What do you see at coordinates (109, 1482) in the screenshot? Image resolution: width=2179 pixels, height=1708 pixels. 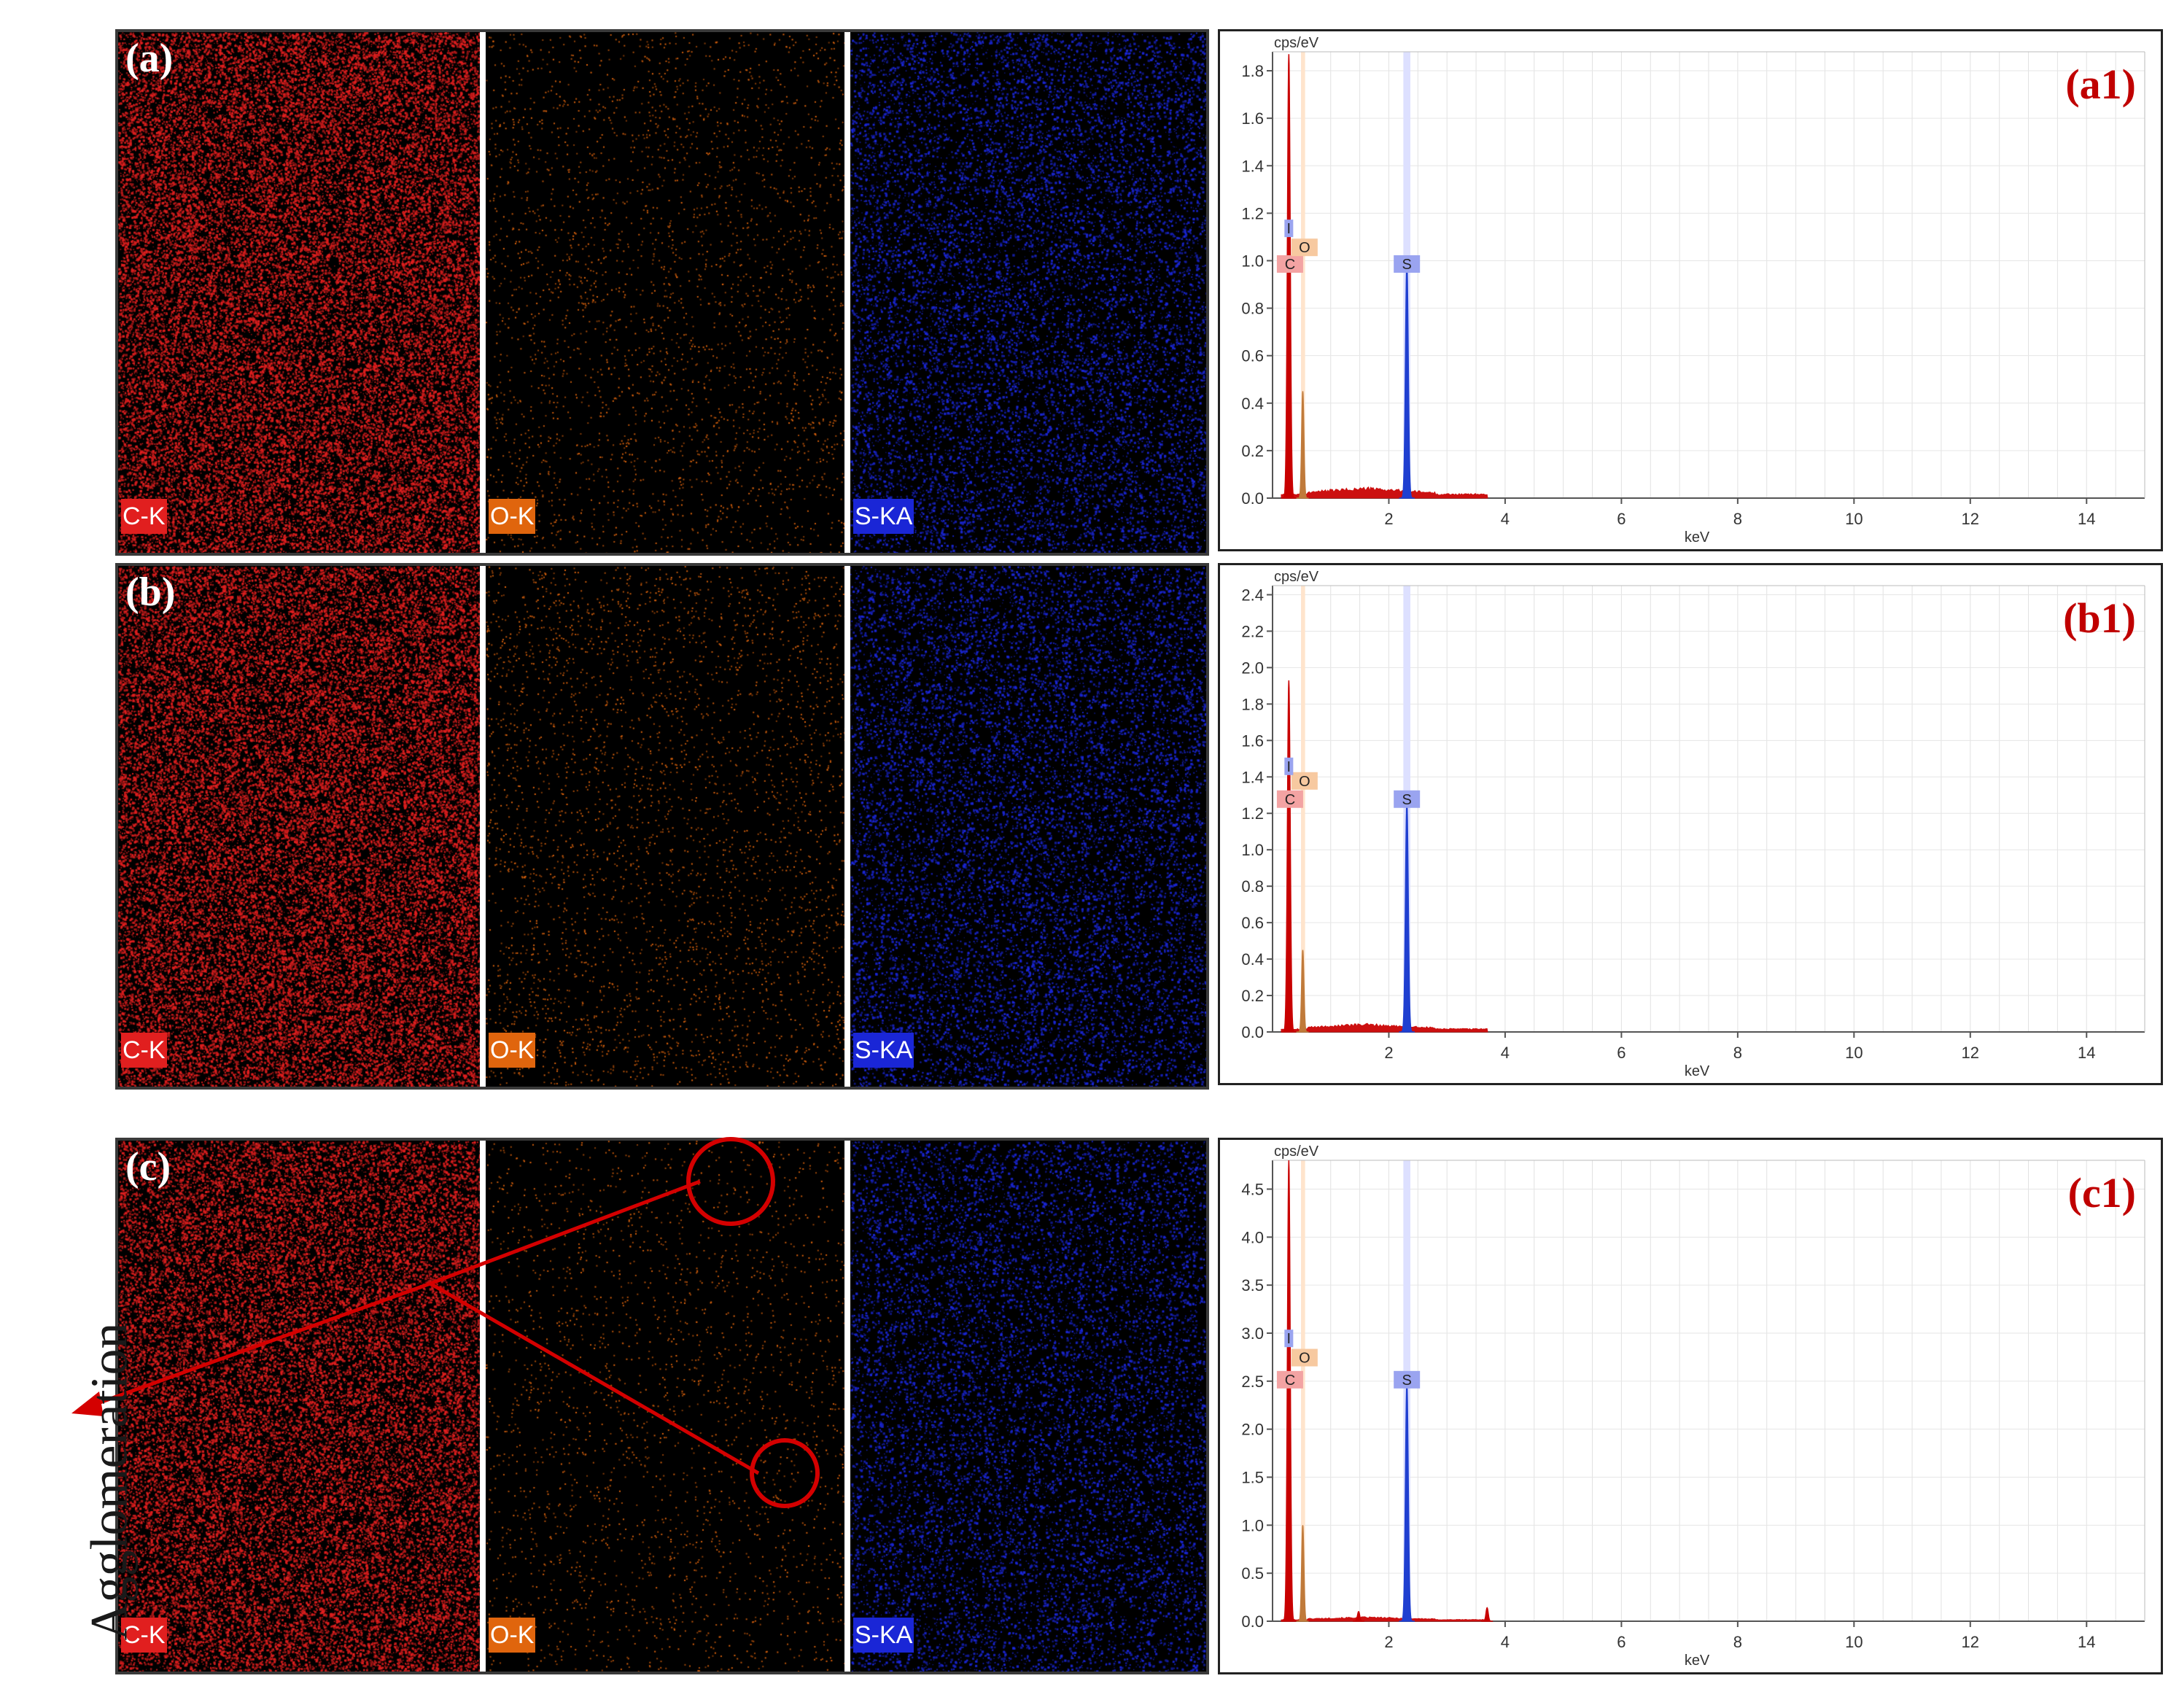 I see `agglomeration-label: Agglomeration` at bounding box center [109, 1482].